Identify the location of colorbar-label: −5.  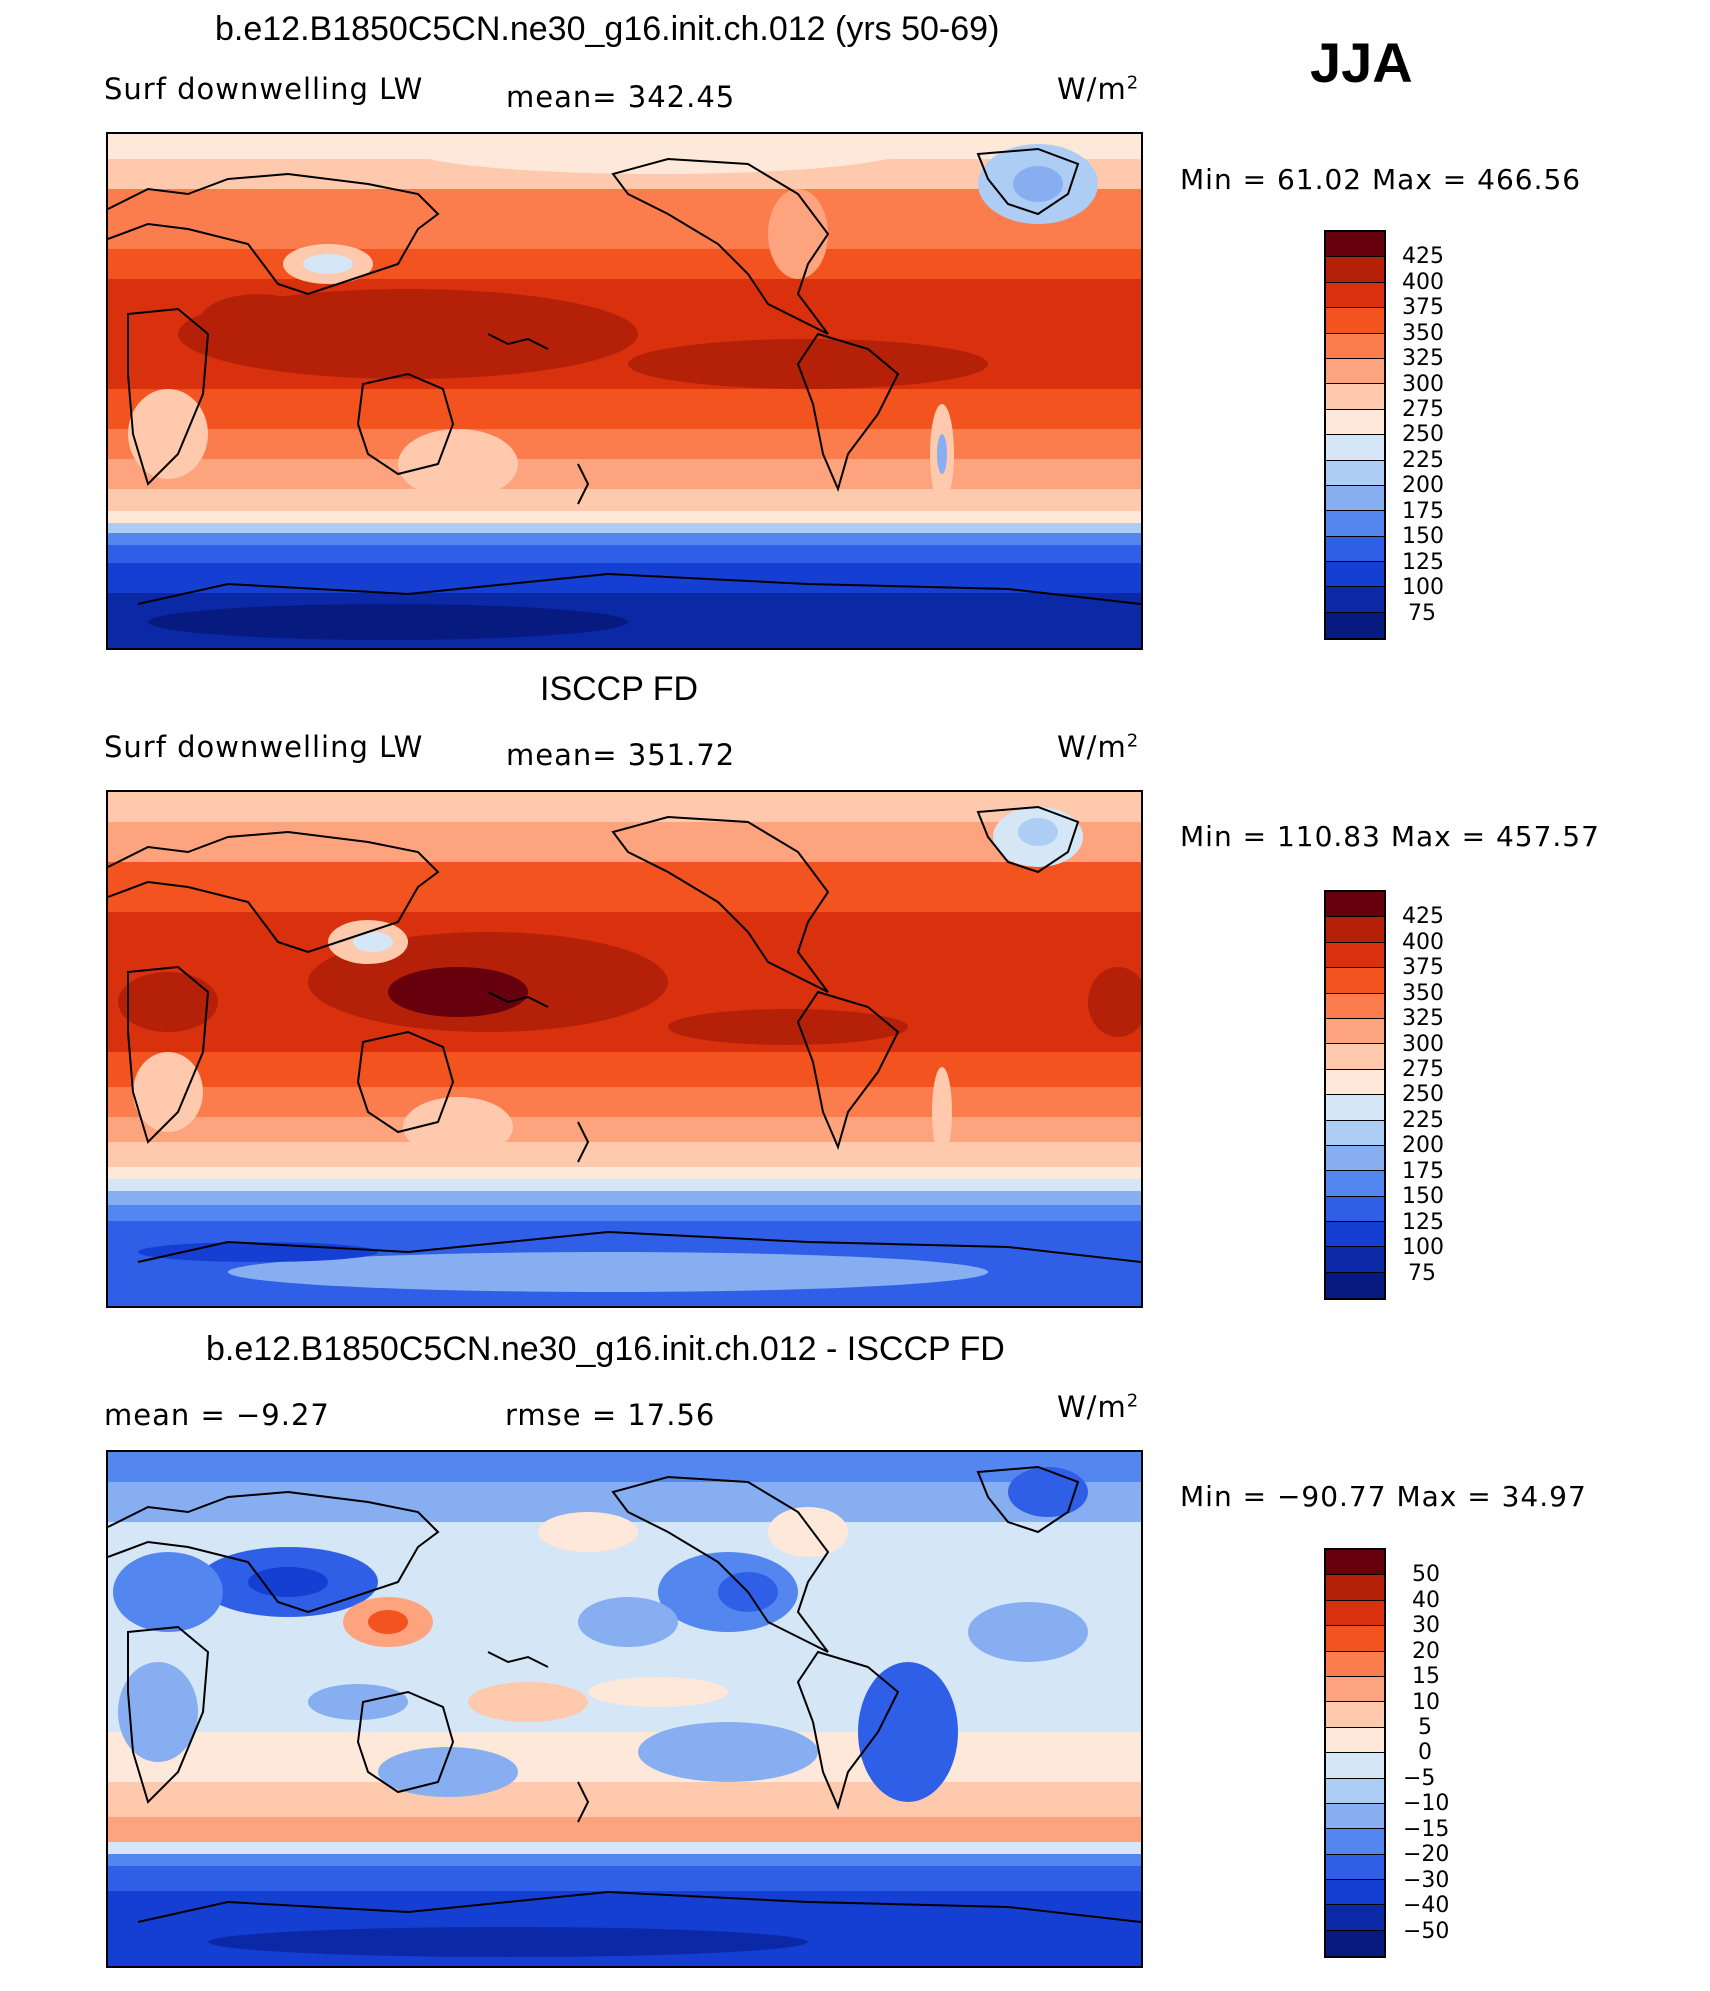
(1419, 1778).